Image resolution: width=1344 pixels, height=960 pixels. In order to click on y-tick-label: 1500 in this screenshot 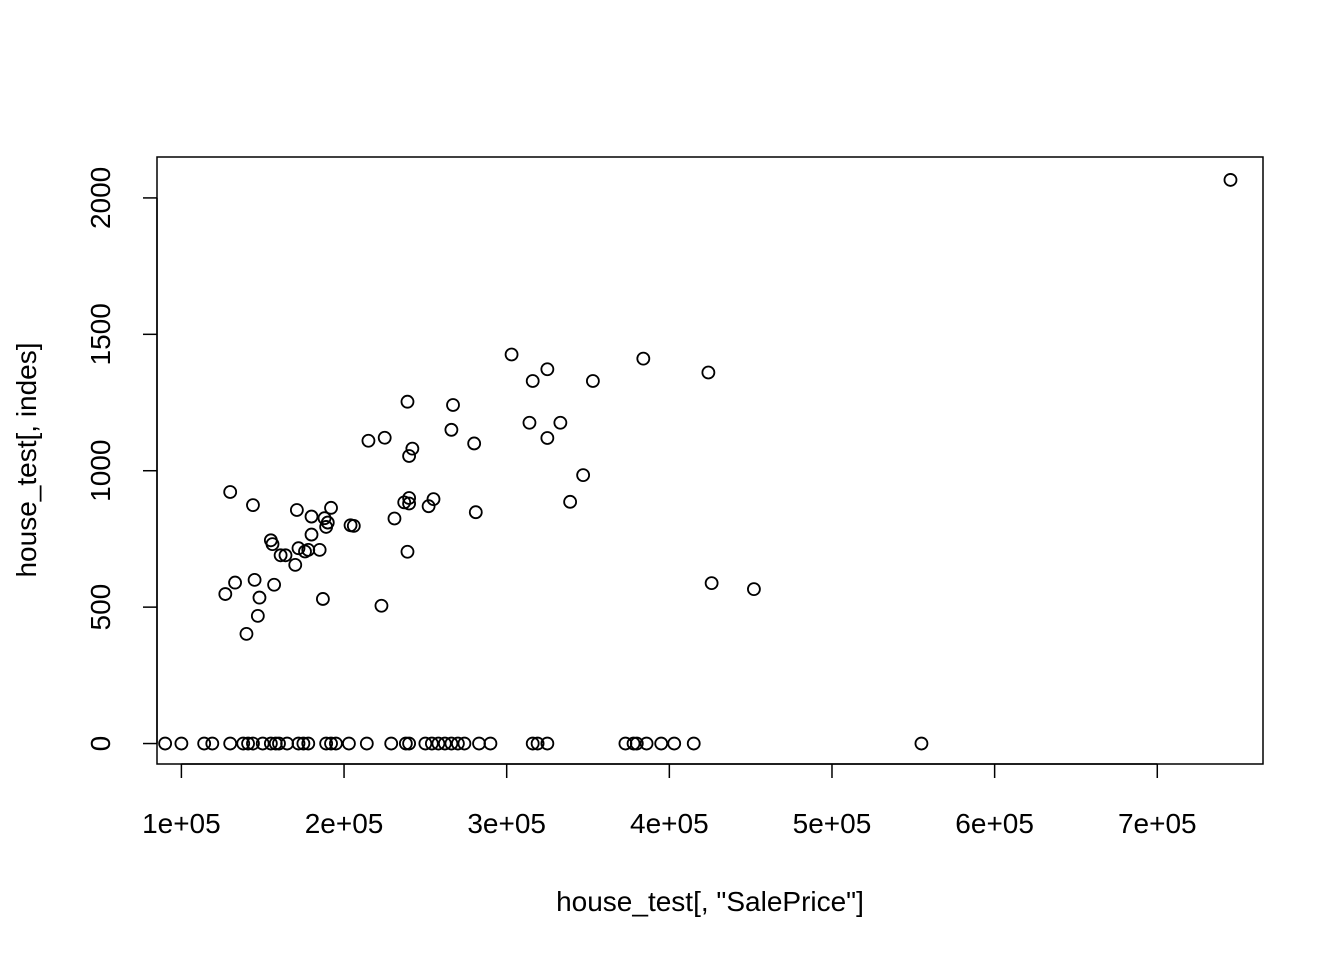, I will do `click(100, 334)`.